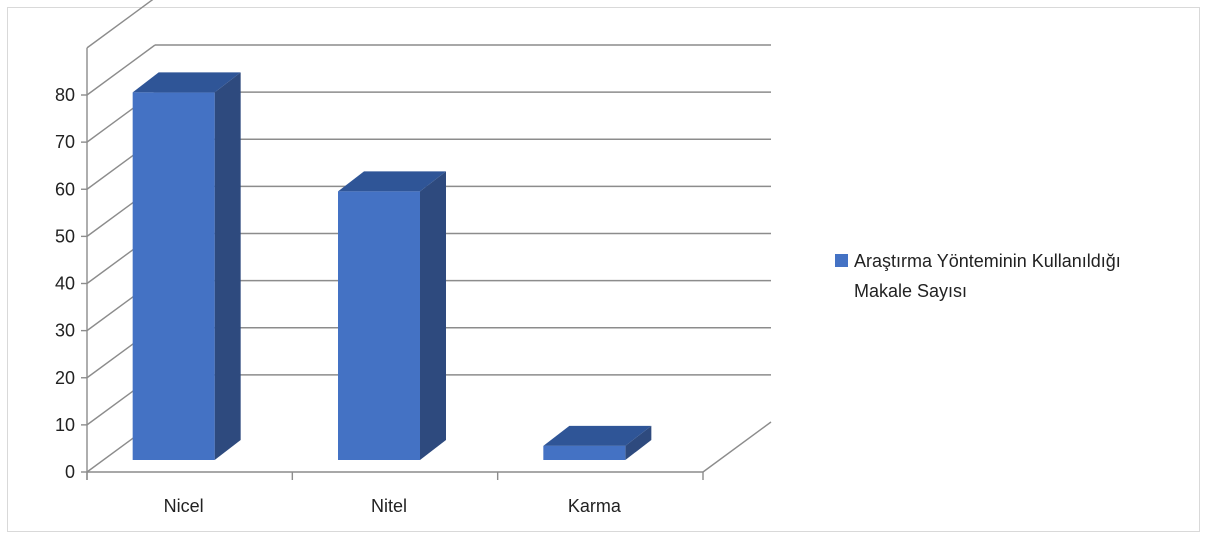 Image resolution: width=1208 pixels, height=540 pixels. What do you see at coordinates (65, 331) in the screenshot?
I see `y-tick-label-30: 30` at bounding box center [65, 331].